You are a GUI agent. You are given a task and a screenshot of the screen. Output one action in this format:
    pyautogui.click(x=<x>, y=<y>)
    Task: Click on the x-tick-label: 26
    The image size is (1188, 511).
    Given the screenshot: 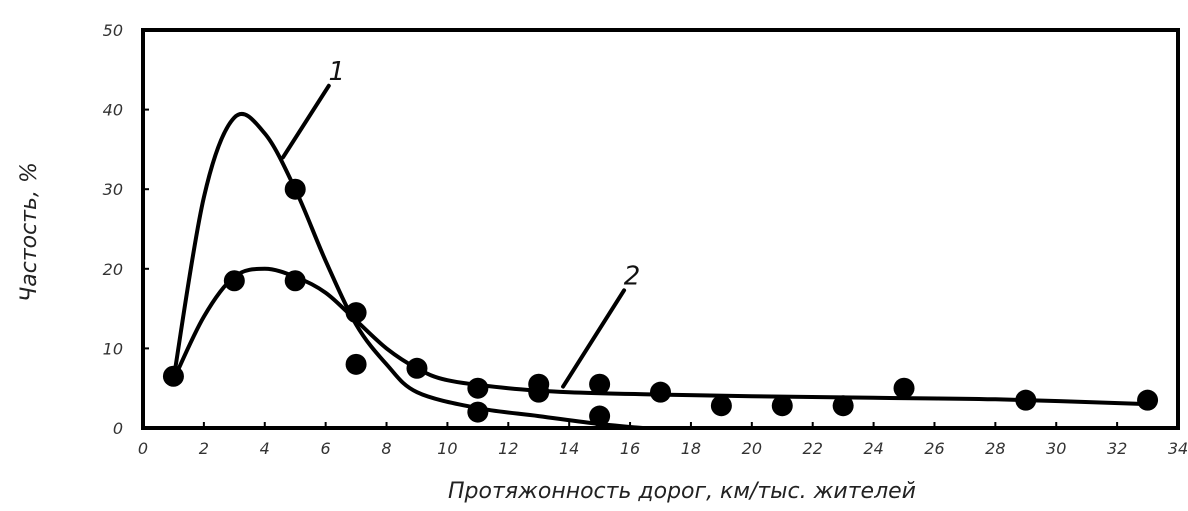 What is the action you would take?
    pyautogui.click(x=934, y=448)
    